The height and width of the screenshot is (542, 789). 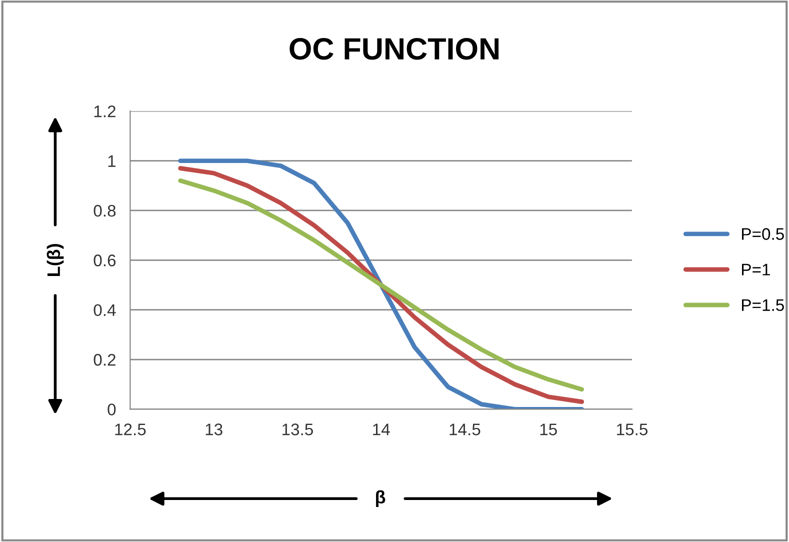 I want to click on y-axis-title: L(β), so click(x=55, y=260).